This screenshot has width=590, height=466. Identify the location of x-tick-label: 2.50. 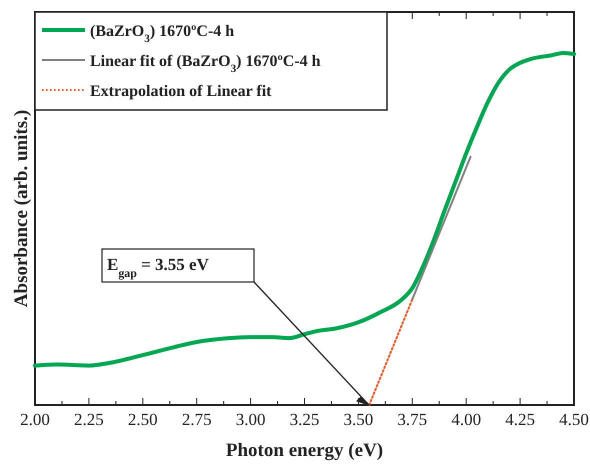
(143, 419).